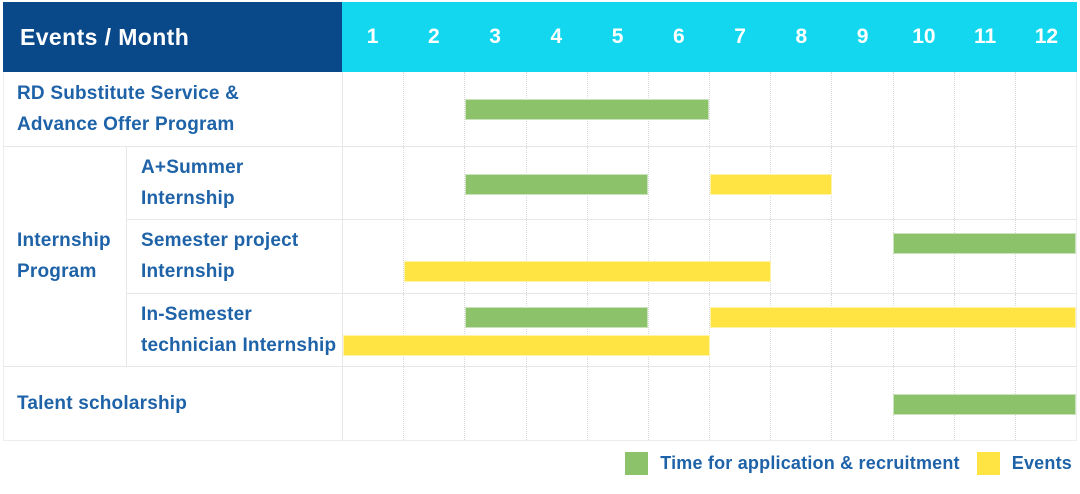 The image size is (1080, 494). What do you see at coordinates (679, 36) in the screenshot?
I see `month-label: 6` at bounding box center [679, 36].